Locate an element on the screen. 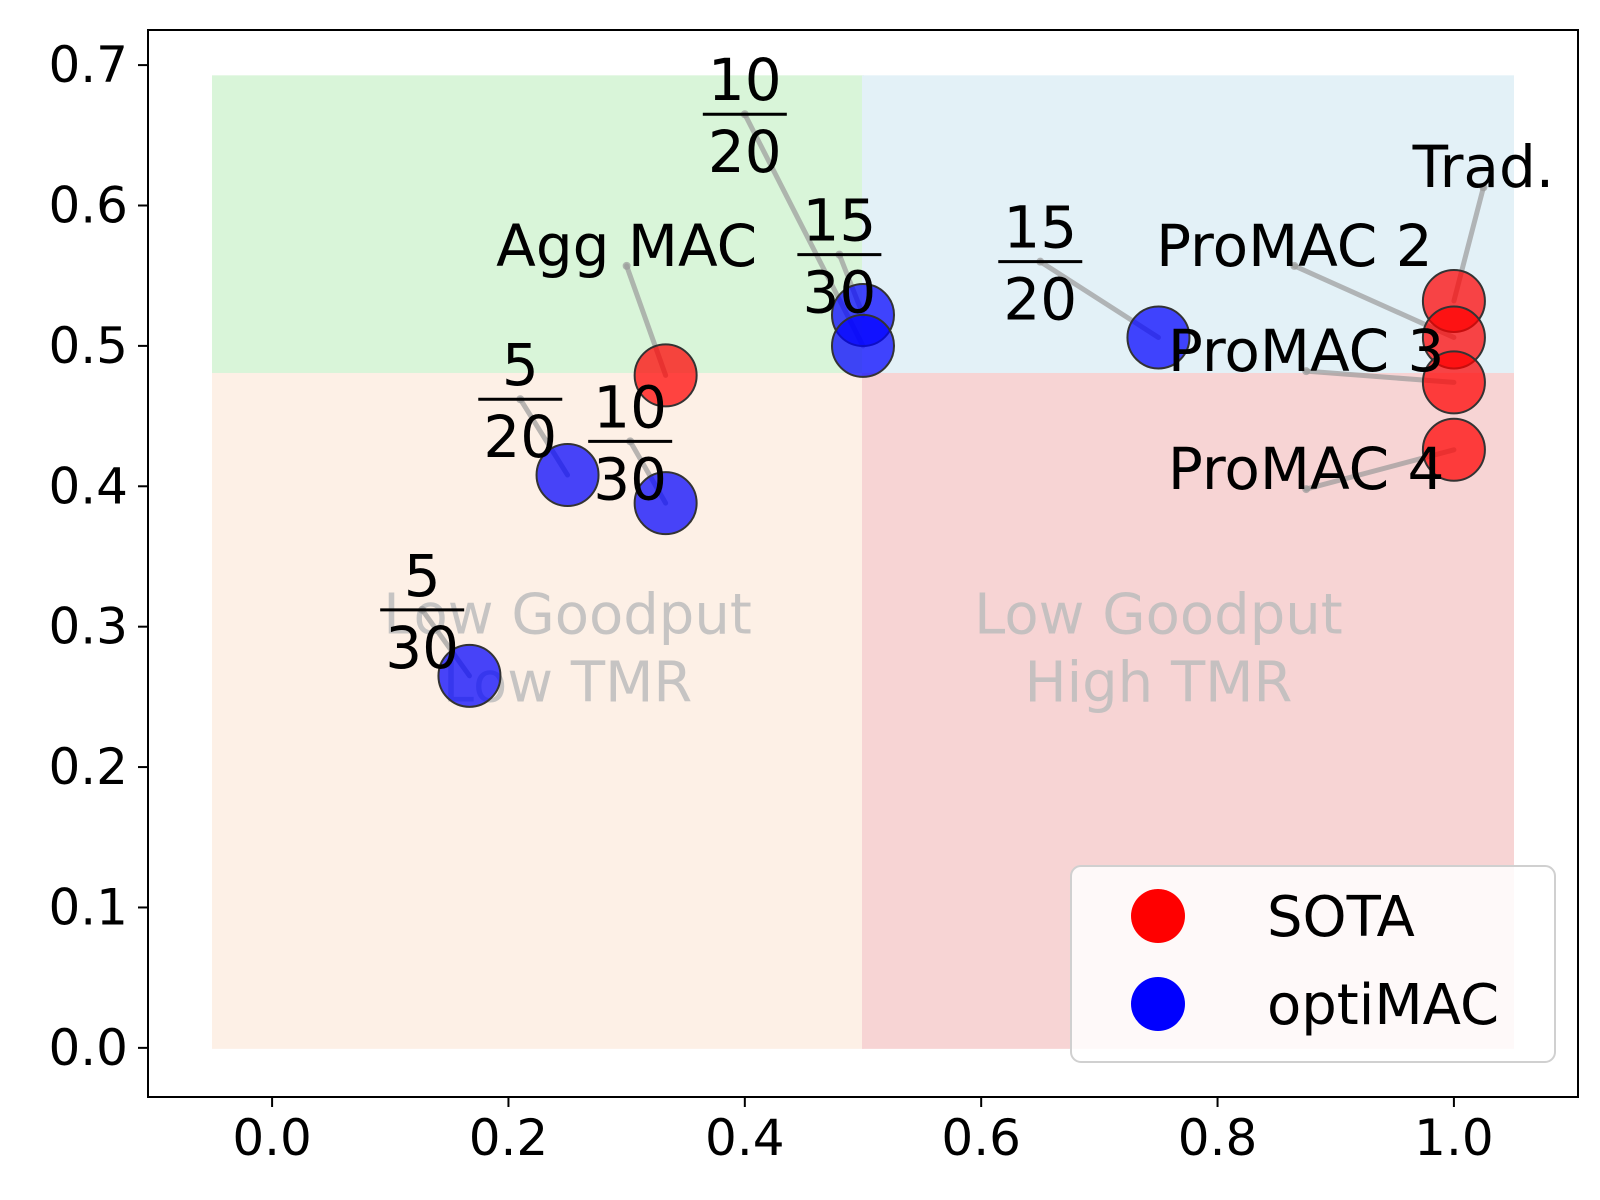  region-label-1-line-0: Low Goodput is located at coordinates (1158, 615).